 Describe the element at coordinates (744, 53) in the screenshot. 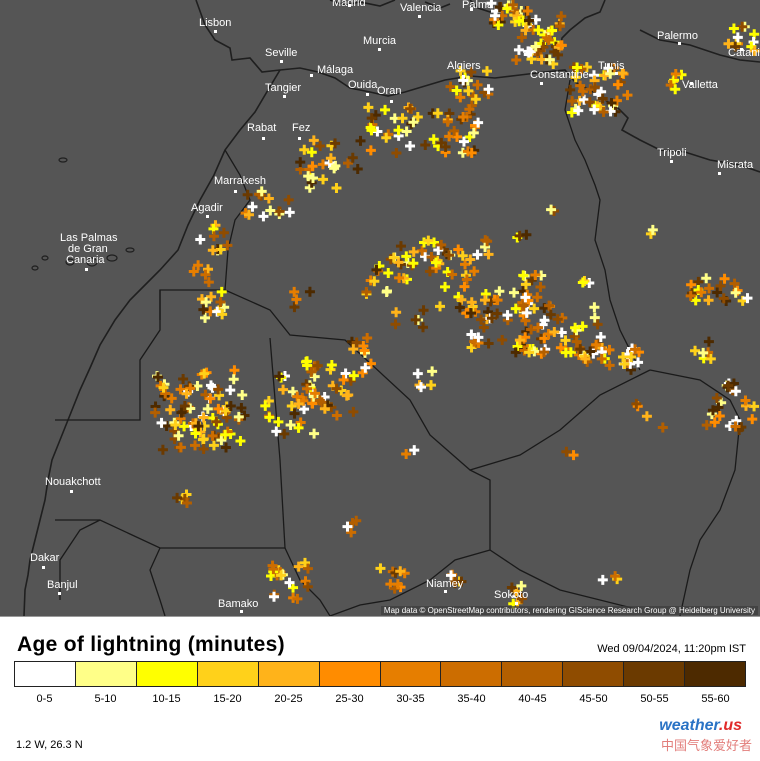

I see `city-catania: Catania` at that location.